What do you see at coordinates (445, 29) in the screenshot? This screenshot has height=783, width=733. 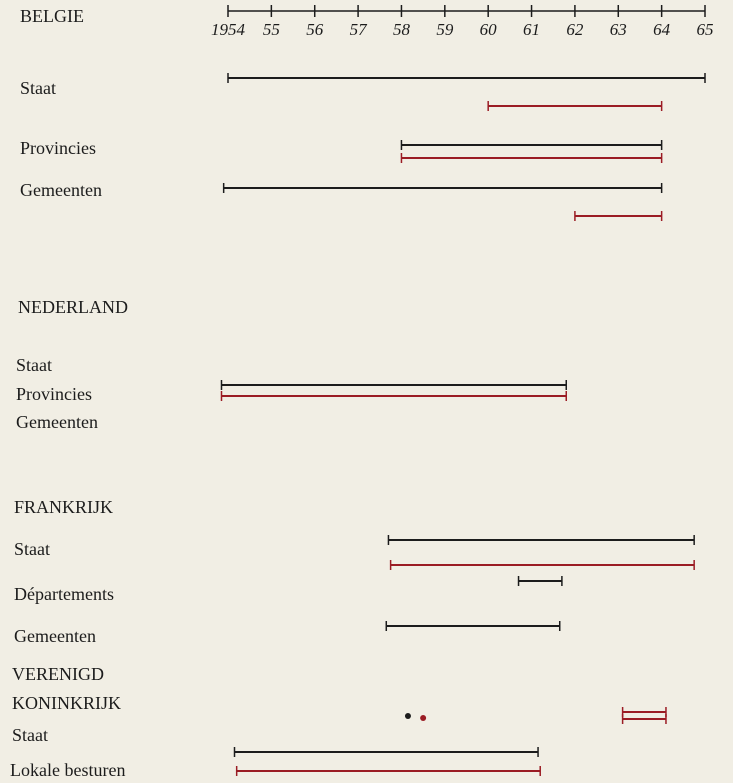 I see `tick-label: 59` at bounding box center [445, 29].